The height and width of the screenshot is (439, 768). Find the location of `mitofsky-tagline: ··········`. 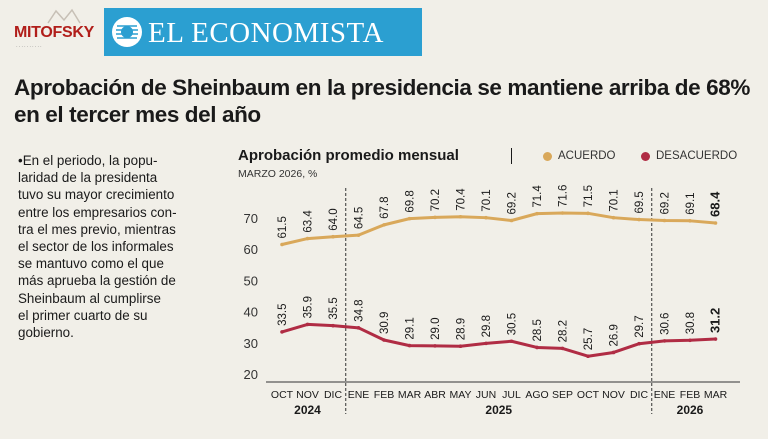

mitofsky-tagline: ·········· is located at coordinates (29, 47).